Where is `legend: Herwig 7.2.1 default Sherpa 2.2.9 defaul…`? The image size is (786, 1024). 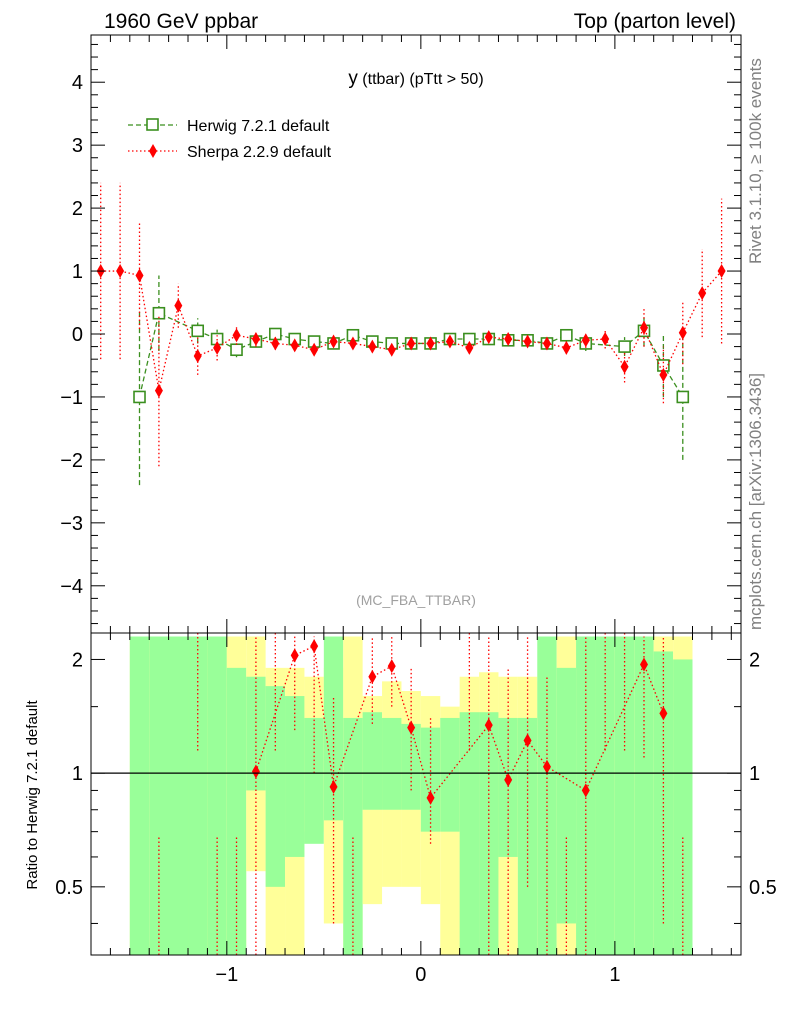
legend: Herwig 7.2.1 default Sherpa 2.2.9 defaul… is located at coordinates (230, 139).